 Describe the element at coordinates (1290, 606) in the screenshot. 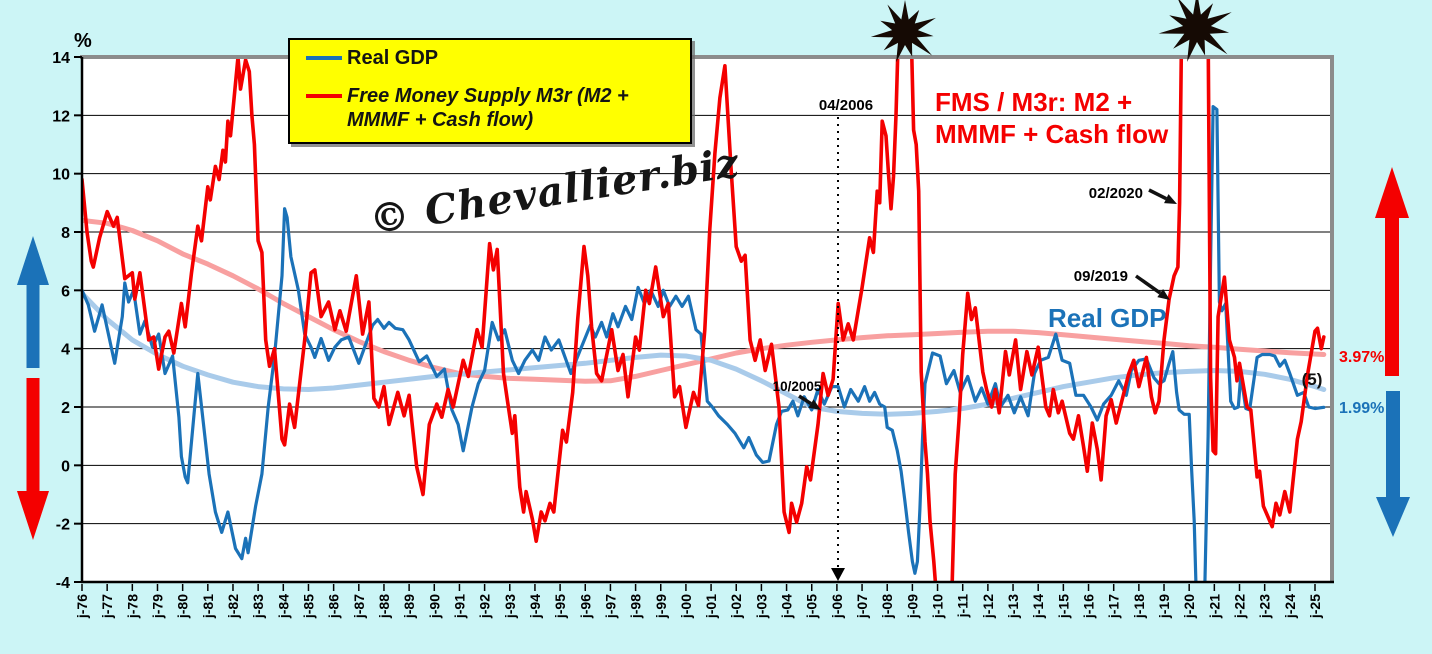

I see `x-tick-label: j-24` at that location.